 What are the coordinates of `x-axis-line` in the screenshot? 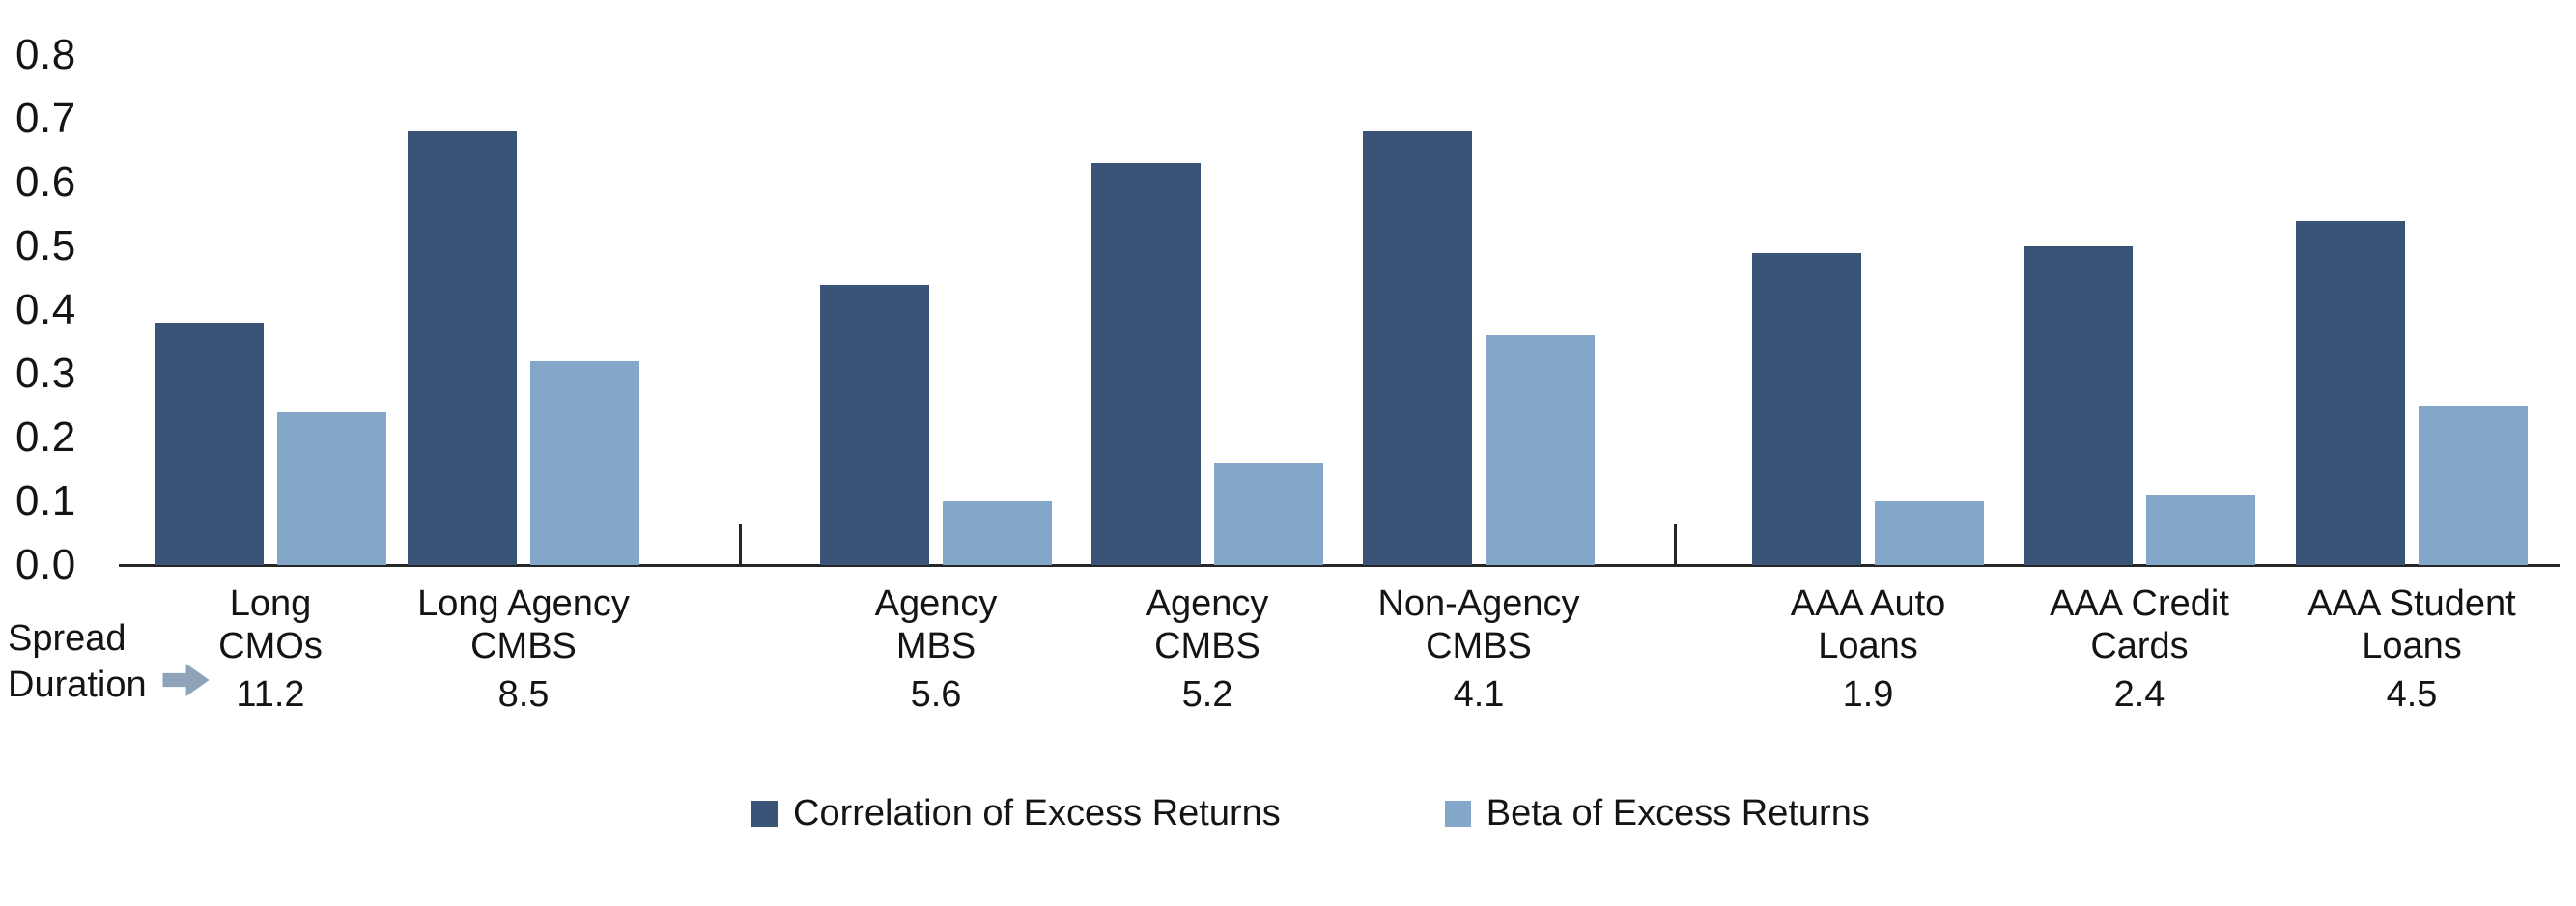 It's located at (1339, 565).